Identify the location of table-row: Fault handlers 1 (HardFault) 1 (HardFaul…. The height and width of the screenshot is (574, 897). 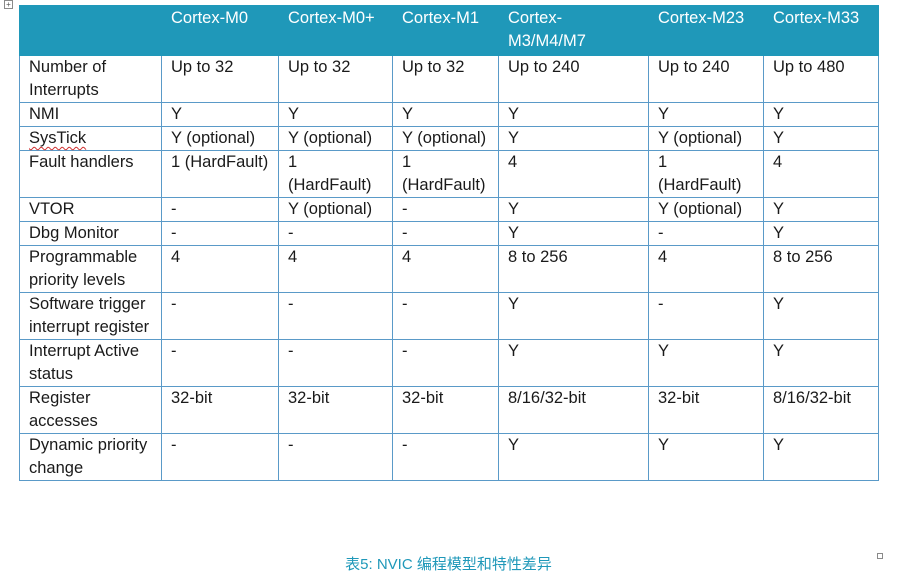
(449, 174).